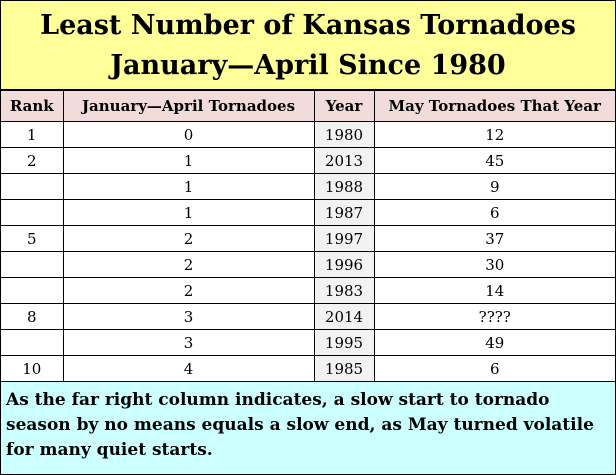 Image resolution: width=616 pixels, height=475 pixels. What do you see at coordinates (32, 134) in the screenshot?
I see `cell-rank: 1` at bounding box center [32, 134].